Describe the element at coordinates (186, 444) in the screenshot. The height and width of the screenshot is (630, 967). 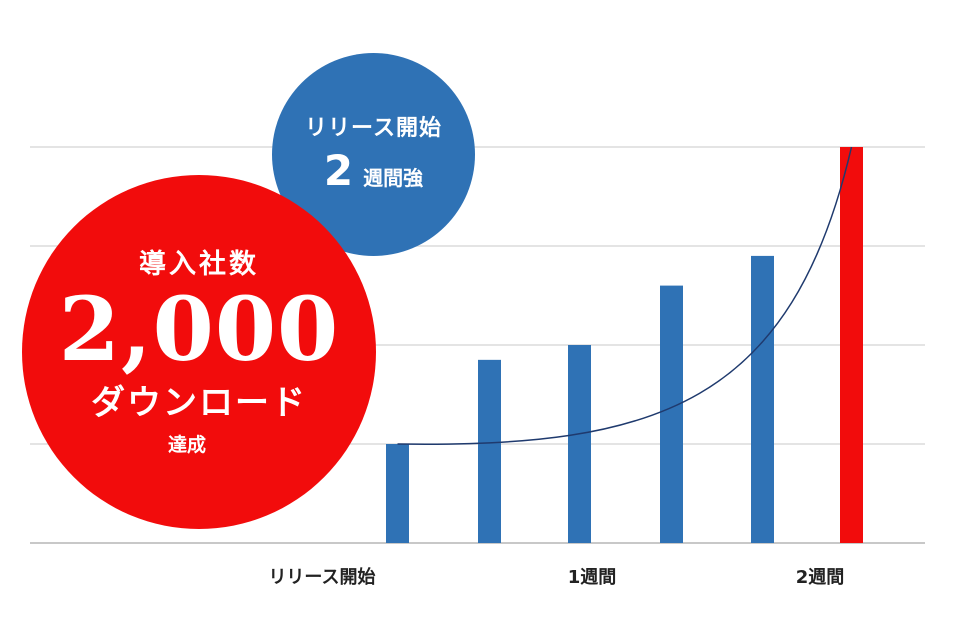
I see `downloads-badge-suffix: 達成` at that location.